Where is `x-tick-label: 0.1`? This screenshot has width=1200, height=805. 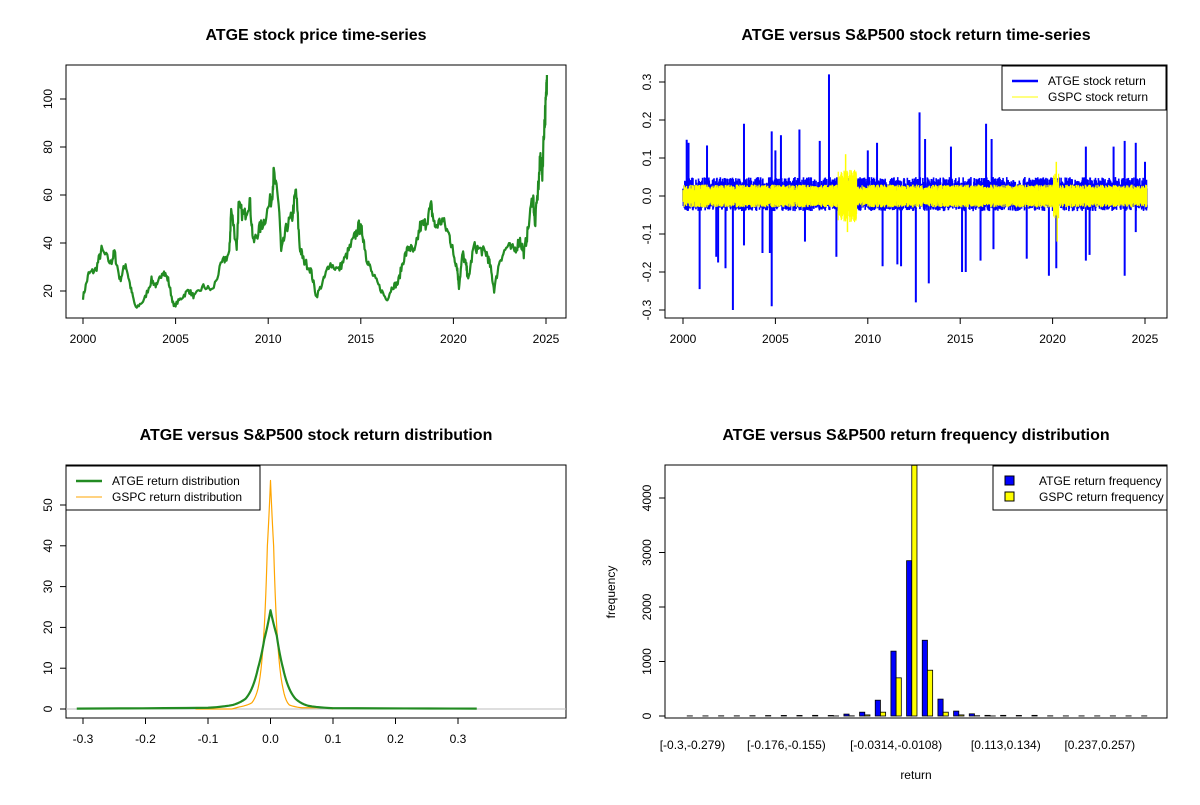
x-tick-label: 0.1 is located at coordinates (333, 739).